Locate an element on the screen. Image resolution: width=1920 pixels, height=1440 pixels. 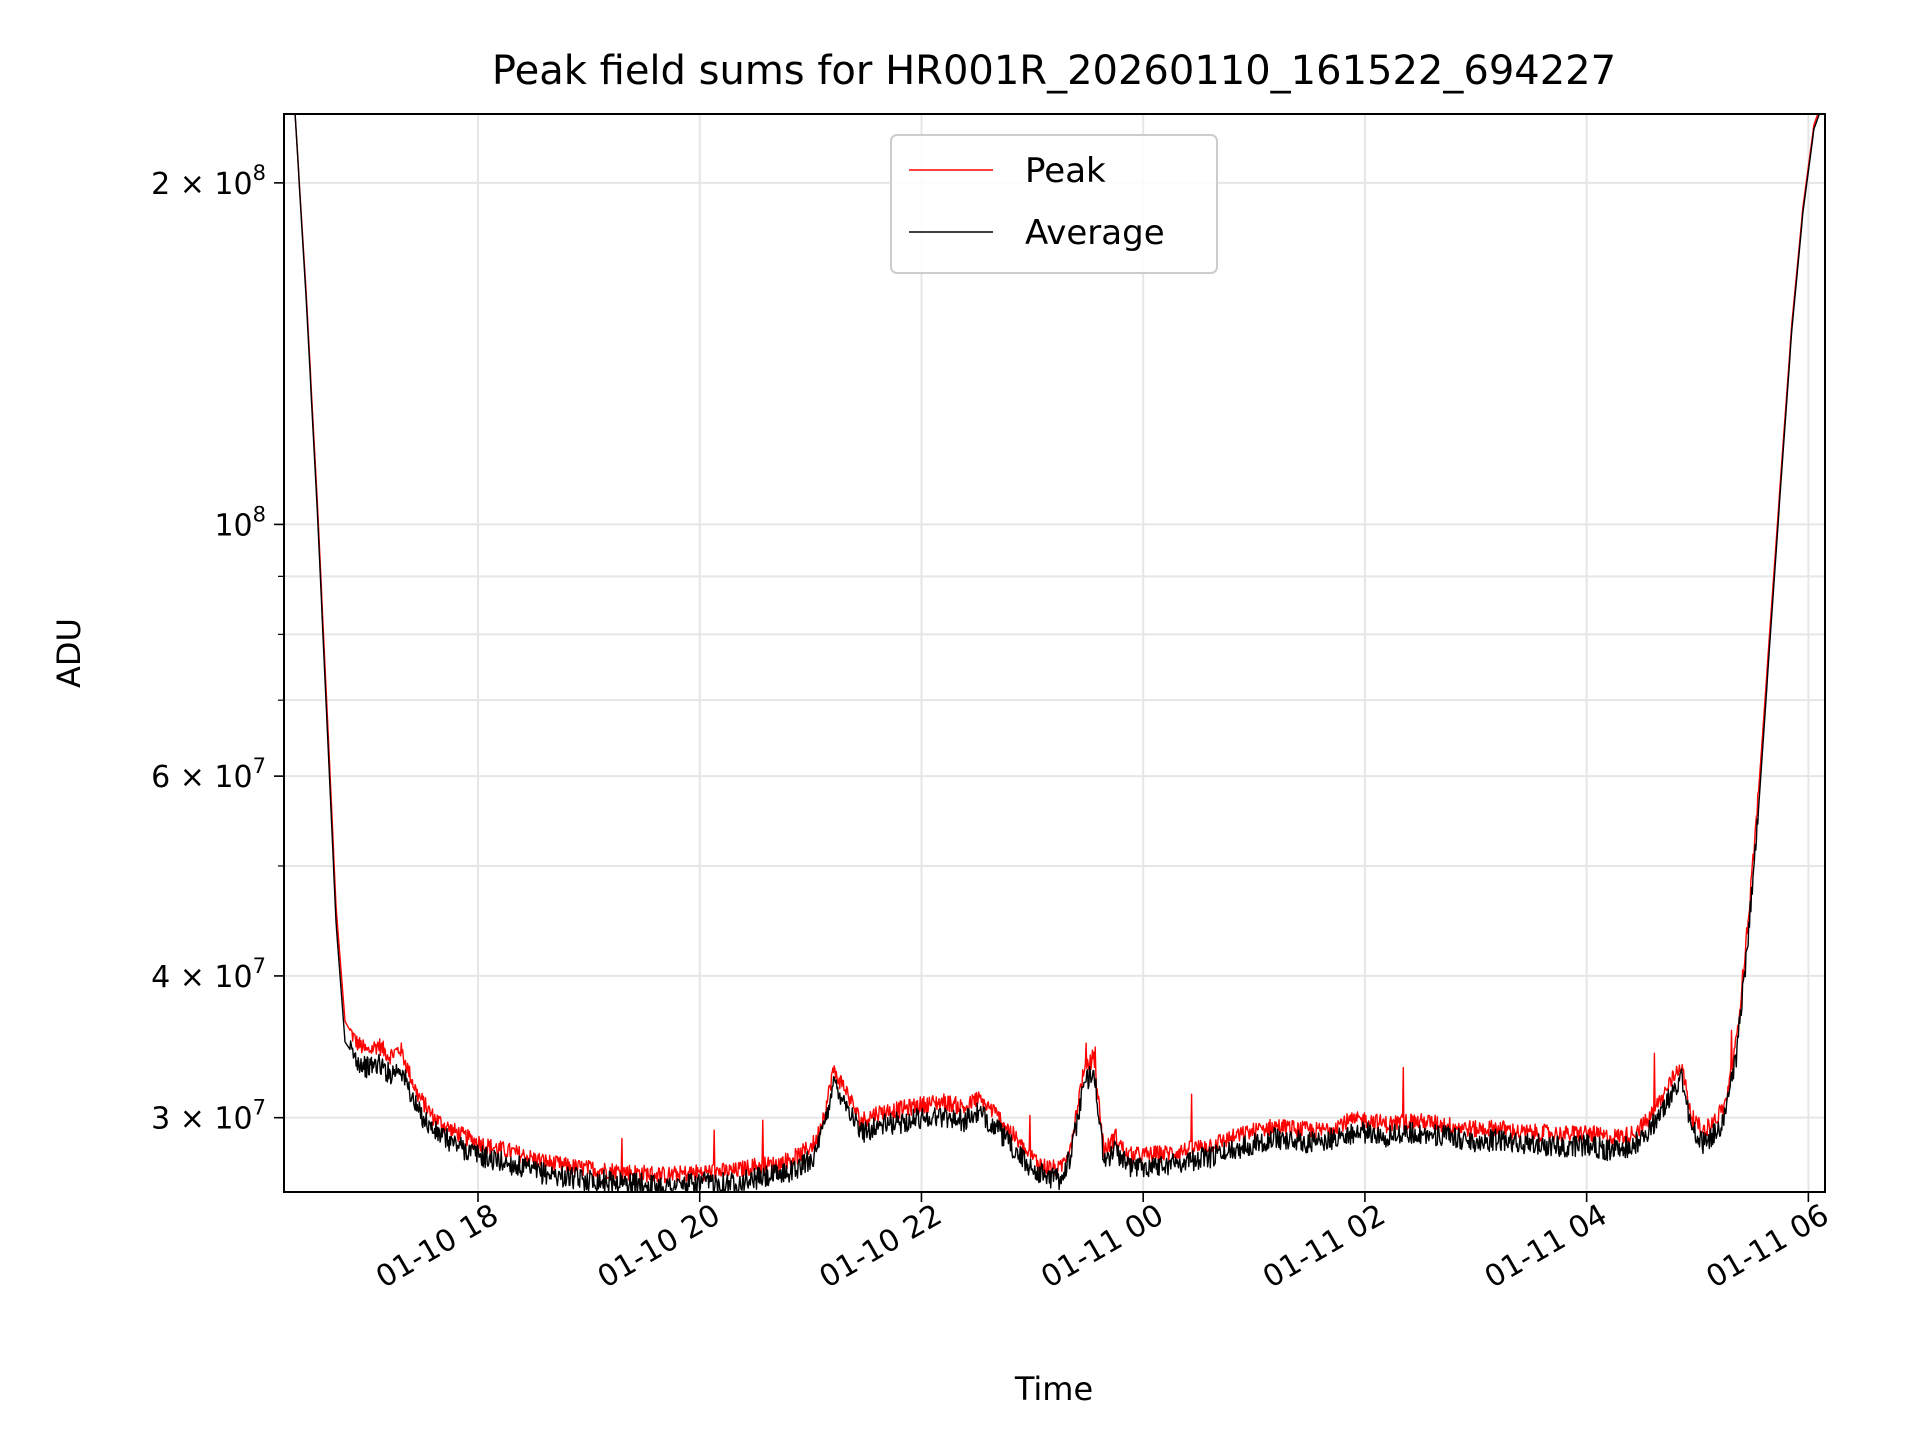
y-tick-label: 108 is located at coordinates (240, 522).